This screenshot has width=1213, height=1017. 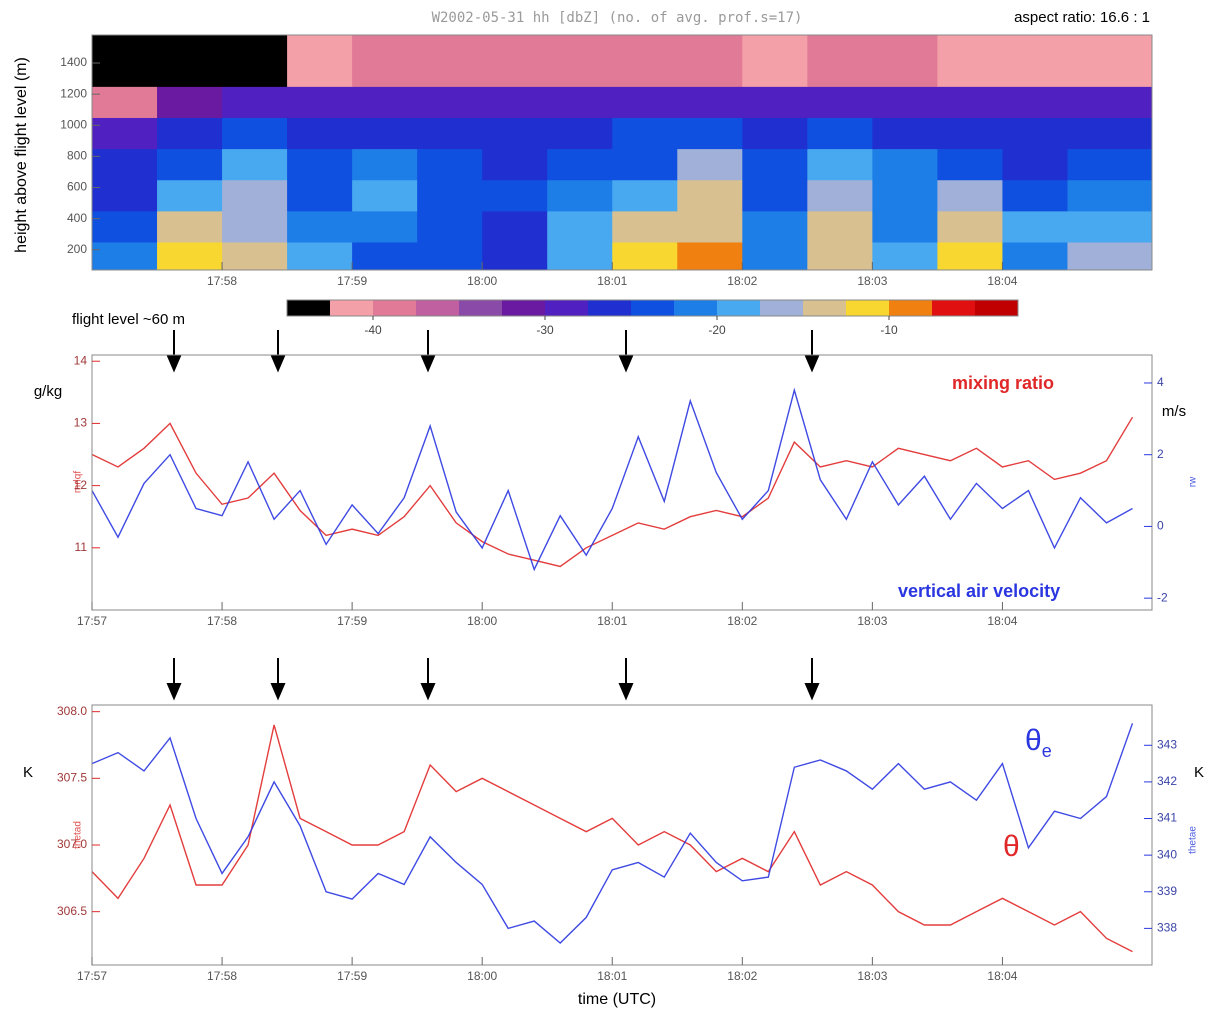 What do you see at coordinates (21, 155) in the screenshot?
I see `y-label: height above flight level (m)` at bounding box center [21, 155].